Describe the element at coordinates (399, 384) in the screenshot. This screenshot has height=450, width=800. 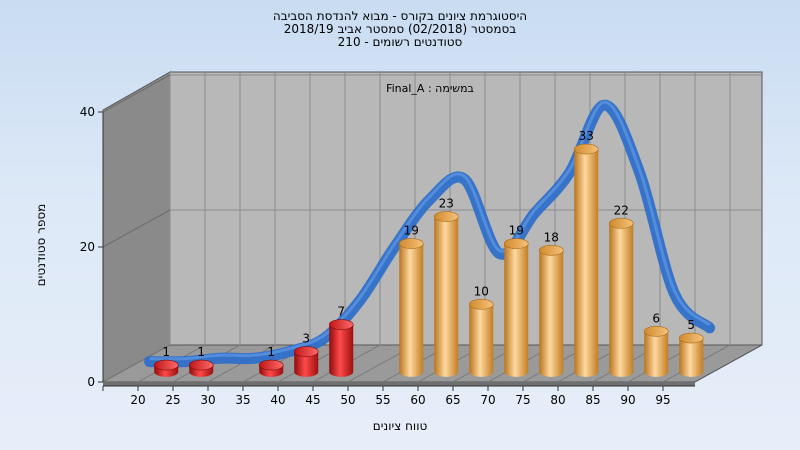
I see `floor-front-edge` at that location.